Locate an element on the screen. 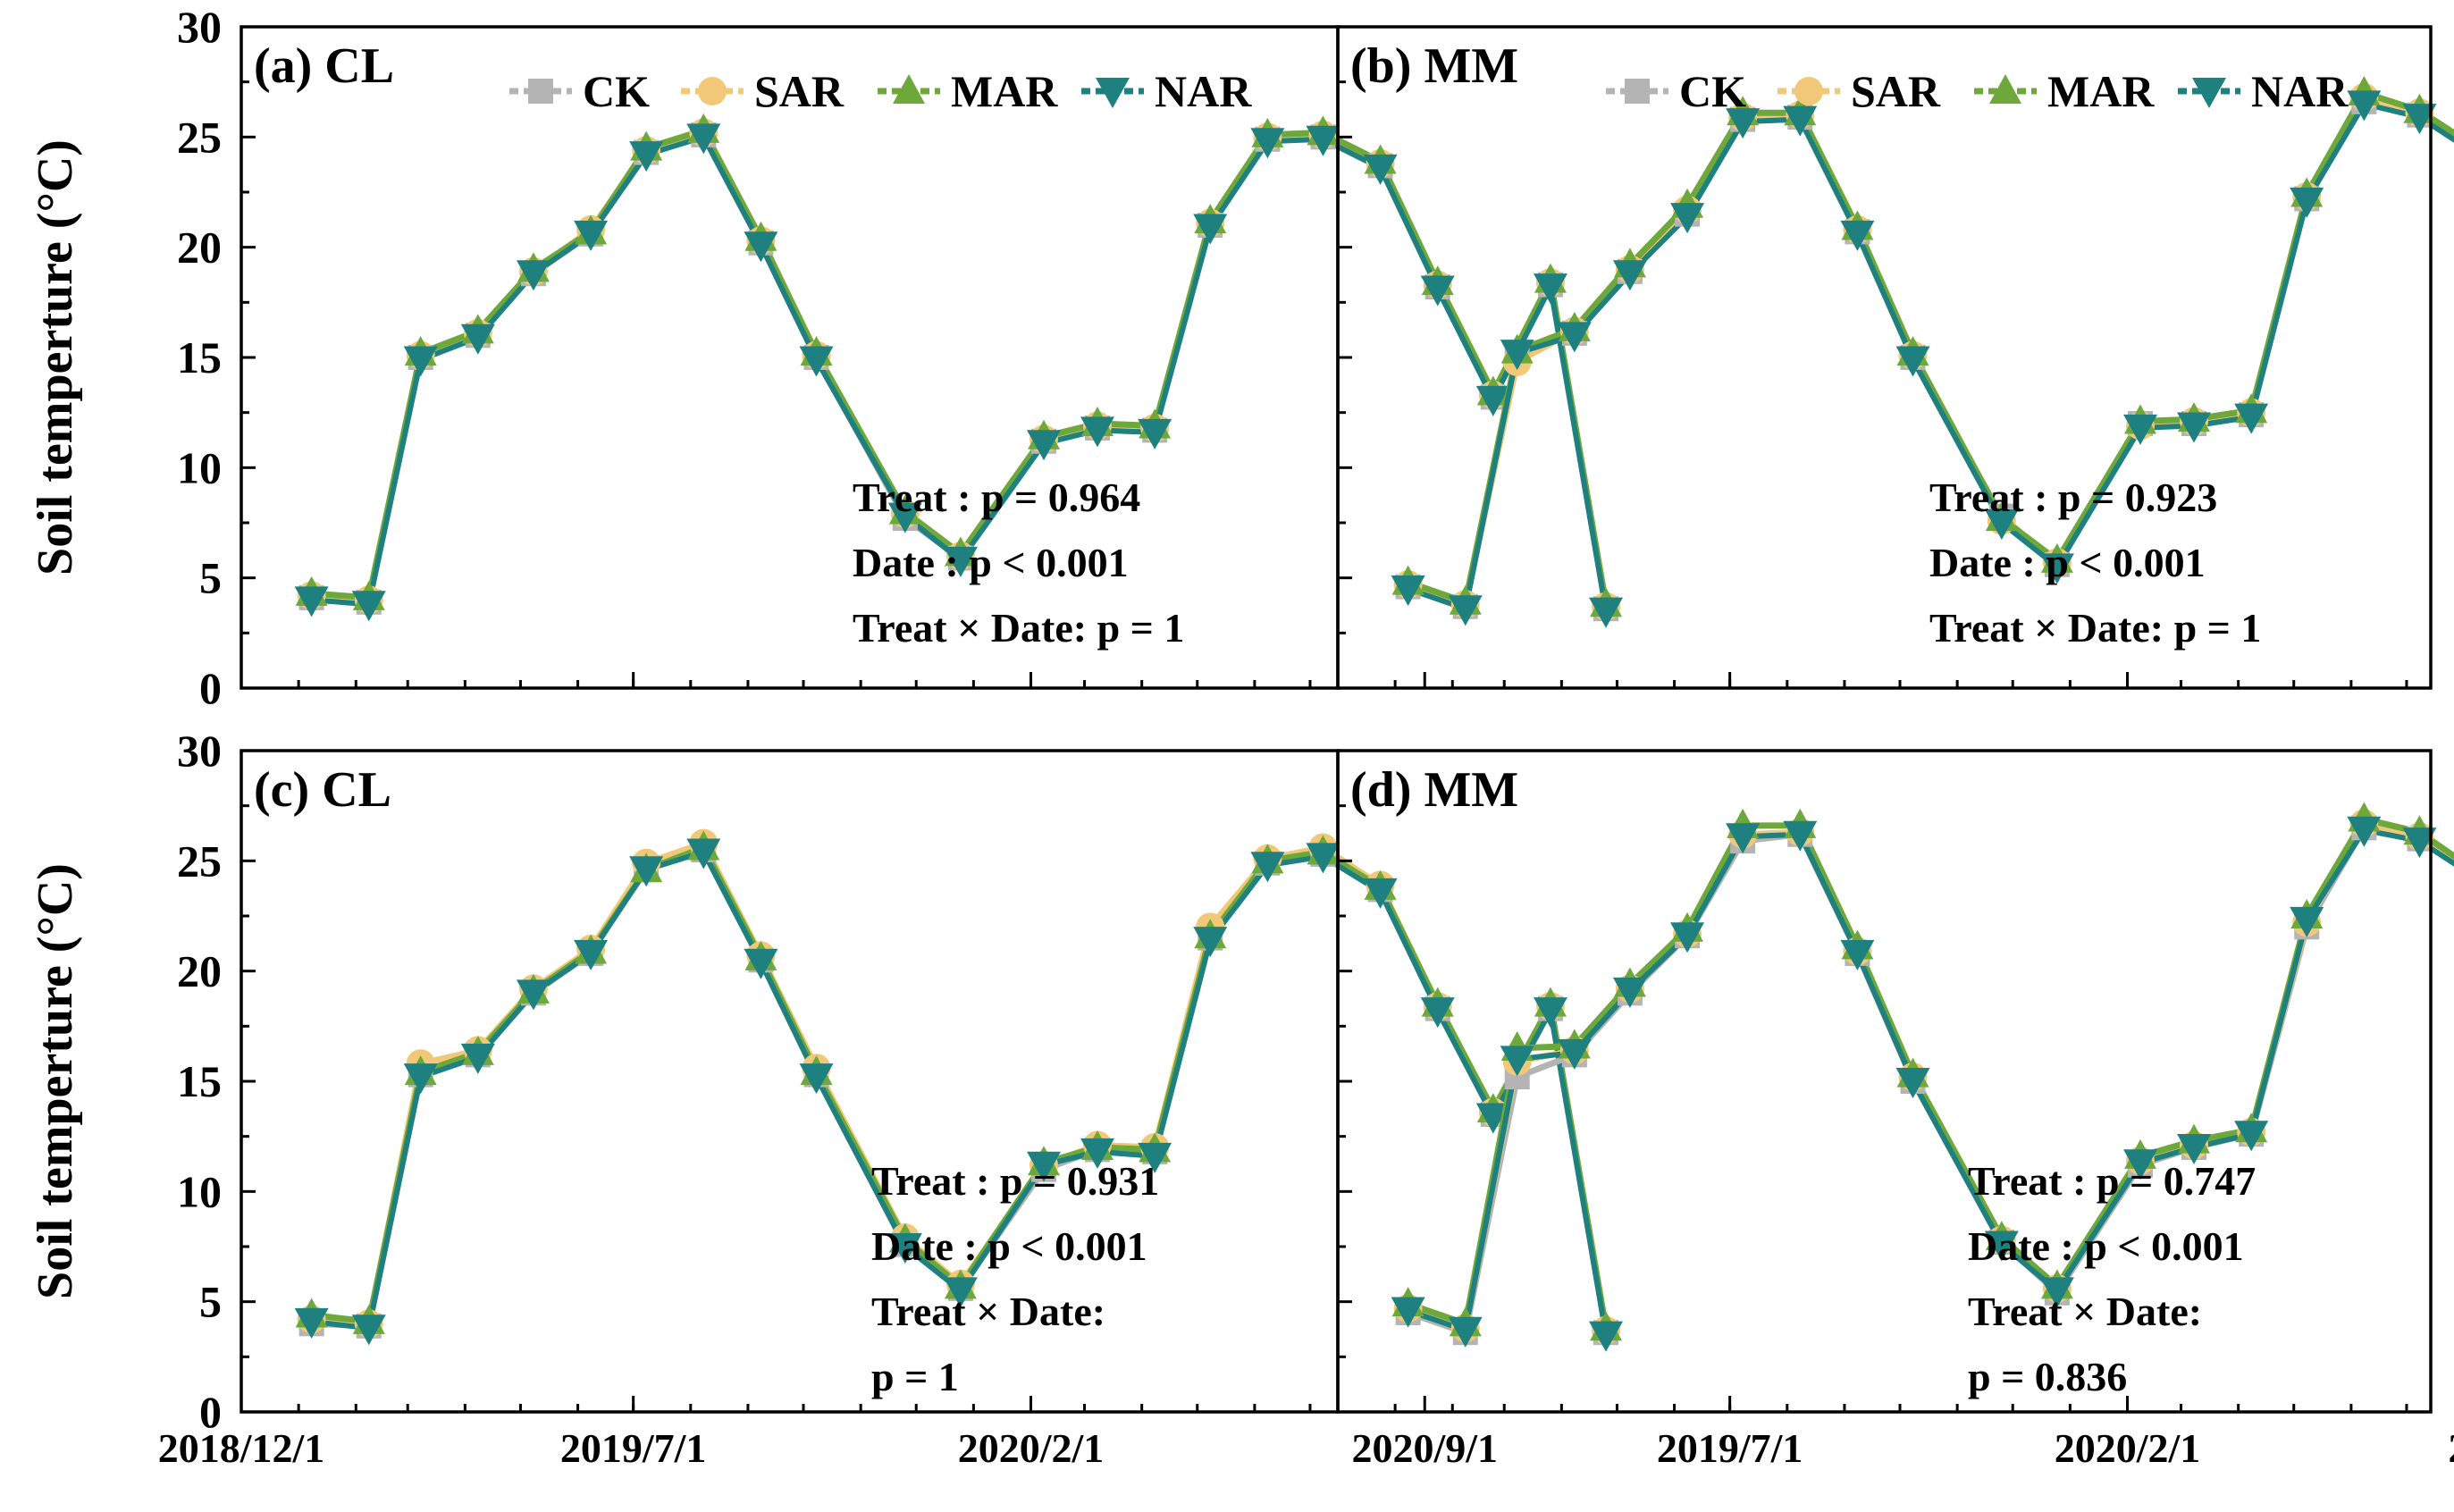  x-tick-label: 2019/7/1 is located at coordinates (633, 1448).